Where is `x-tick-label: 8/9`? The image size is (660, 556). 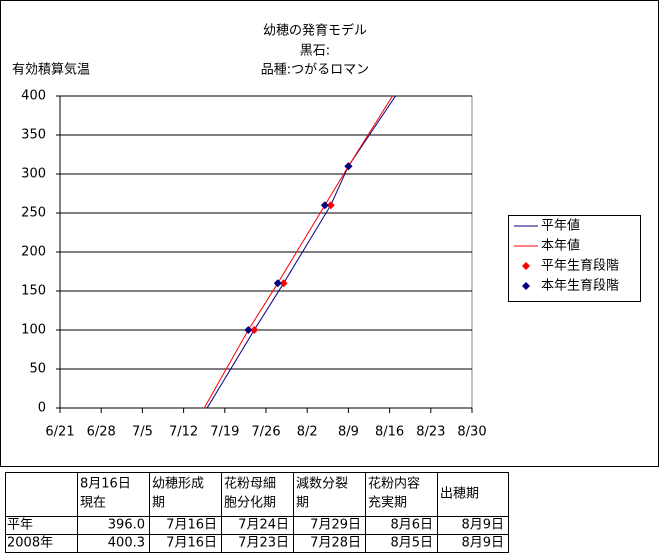 x-tick-label: 8/9 is located at coordinates (348, 432).